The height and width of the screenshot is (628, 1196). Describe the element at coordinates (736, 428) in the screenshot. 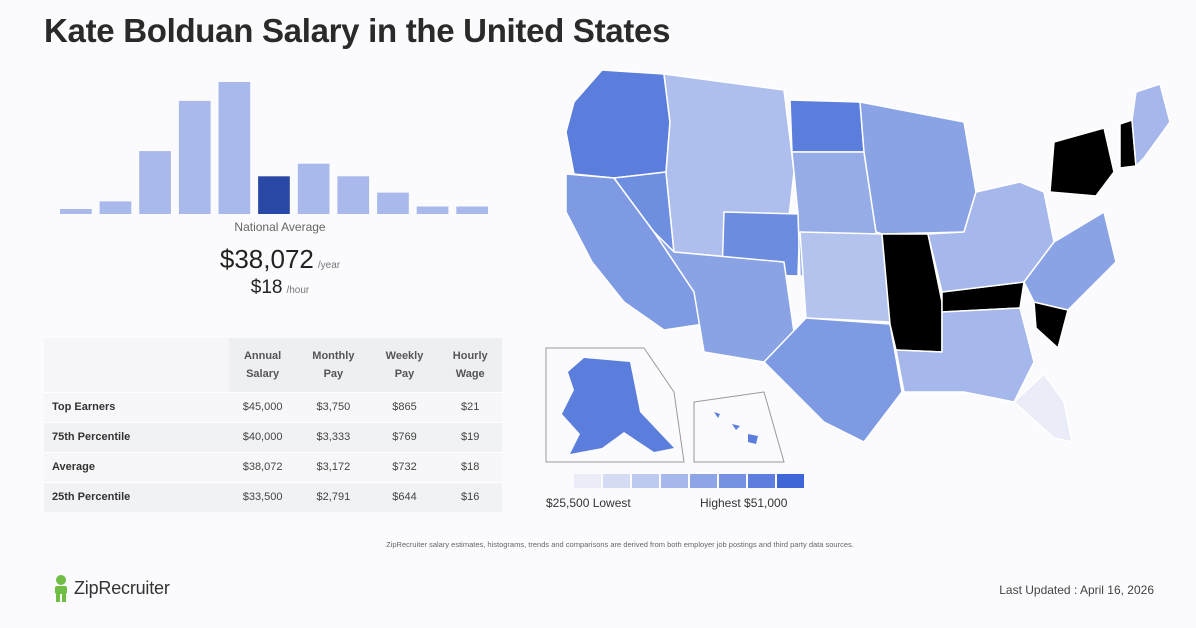

I see `map-region-hawaii` at that location.